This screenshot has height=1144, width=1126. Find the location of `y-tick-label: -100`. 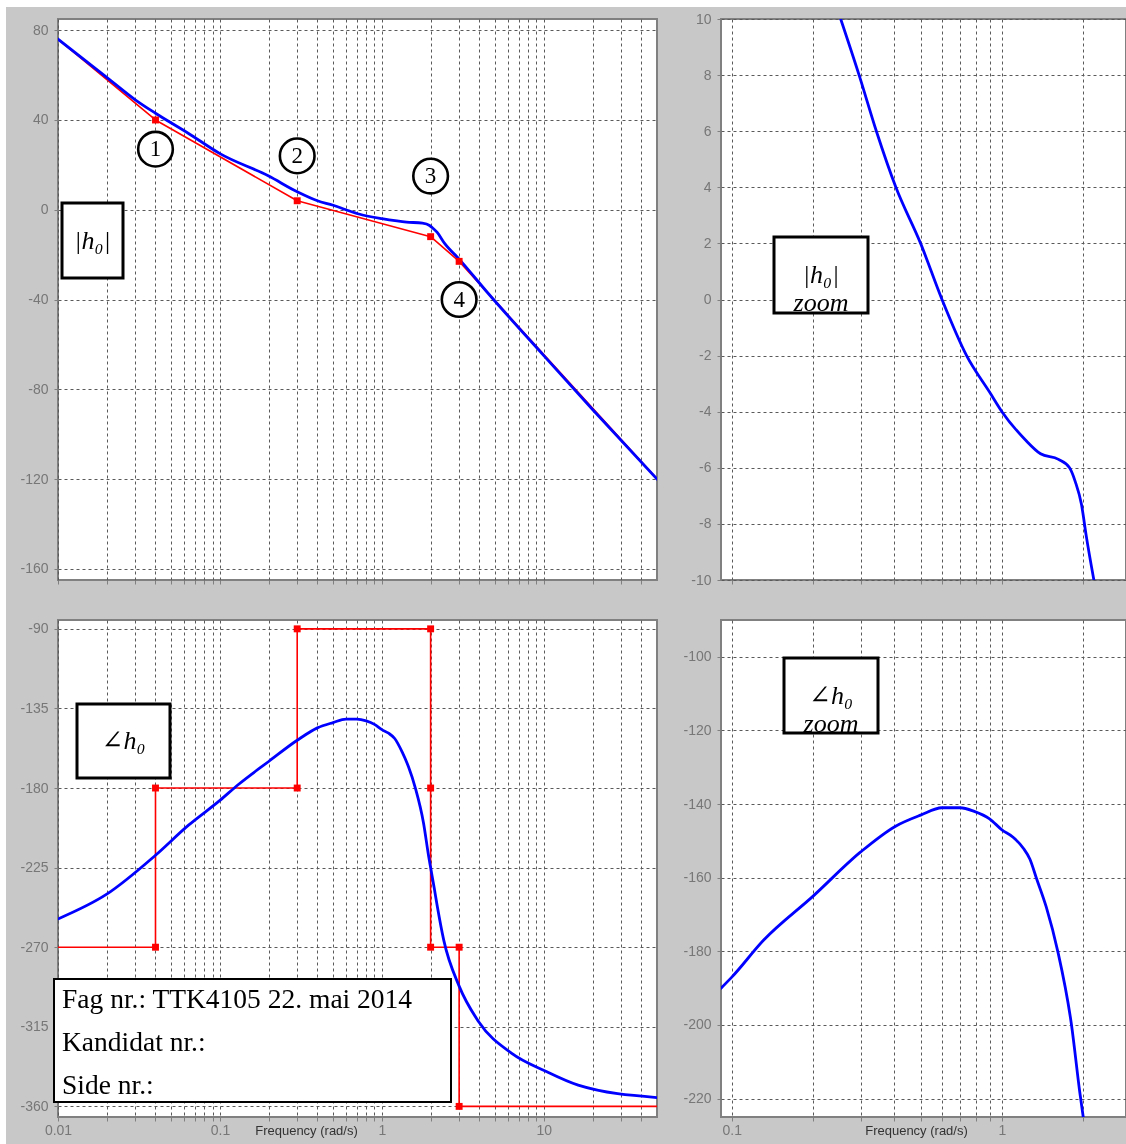

y-tick-label: -100 is located at coordinates (697, 656).